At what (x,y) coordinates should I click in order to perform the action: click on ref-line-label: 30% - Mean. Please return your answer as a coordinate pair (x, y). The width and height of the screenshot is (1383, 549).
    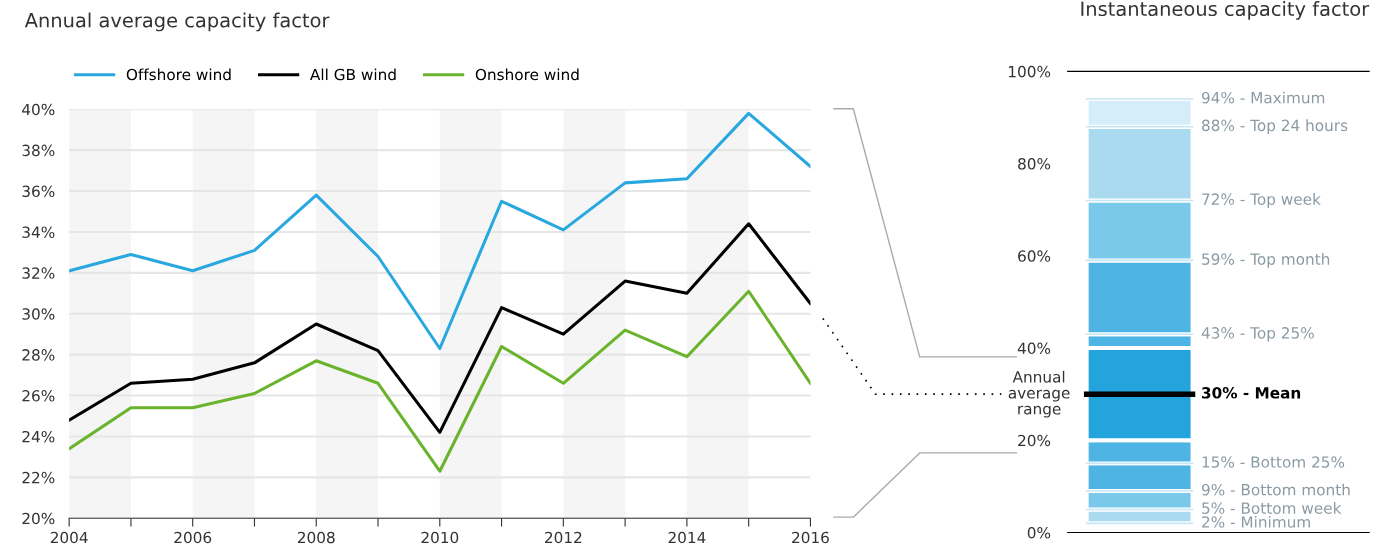
    Looking at the image, I should click on (1251, 393).